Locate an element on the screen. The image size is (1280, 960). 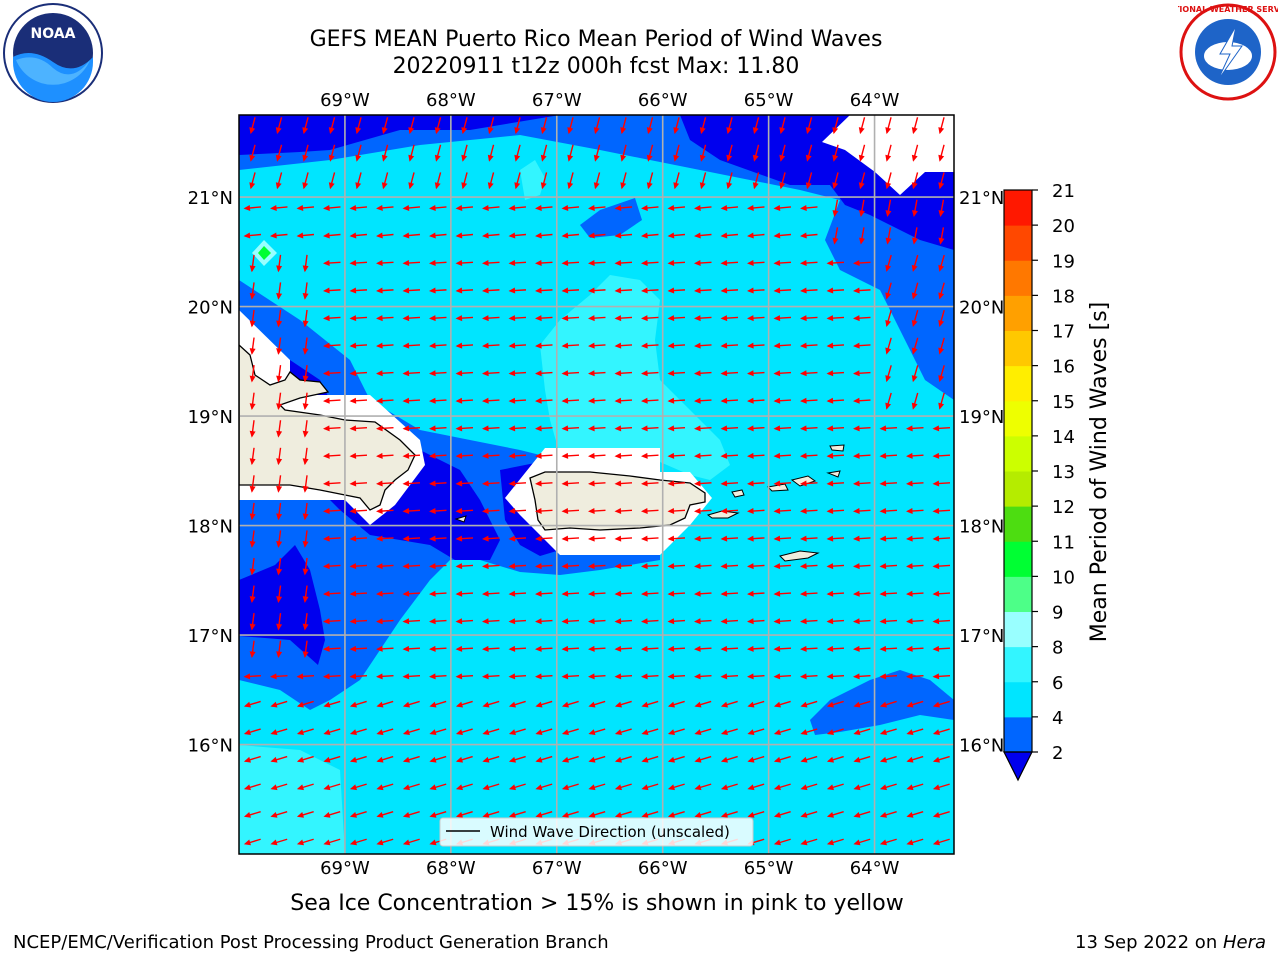
colorbar-tick-label: 18 is located at coordinates (1063, 296).